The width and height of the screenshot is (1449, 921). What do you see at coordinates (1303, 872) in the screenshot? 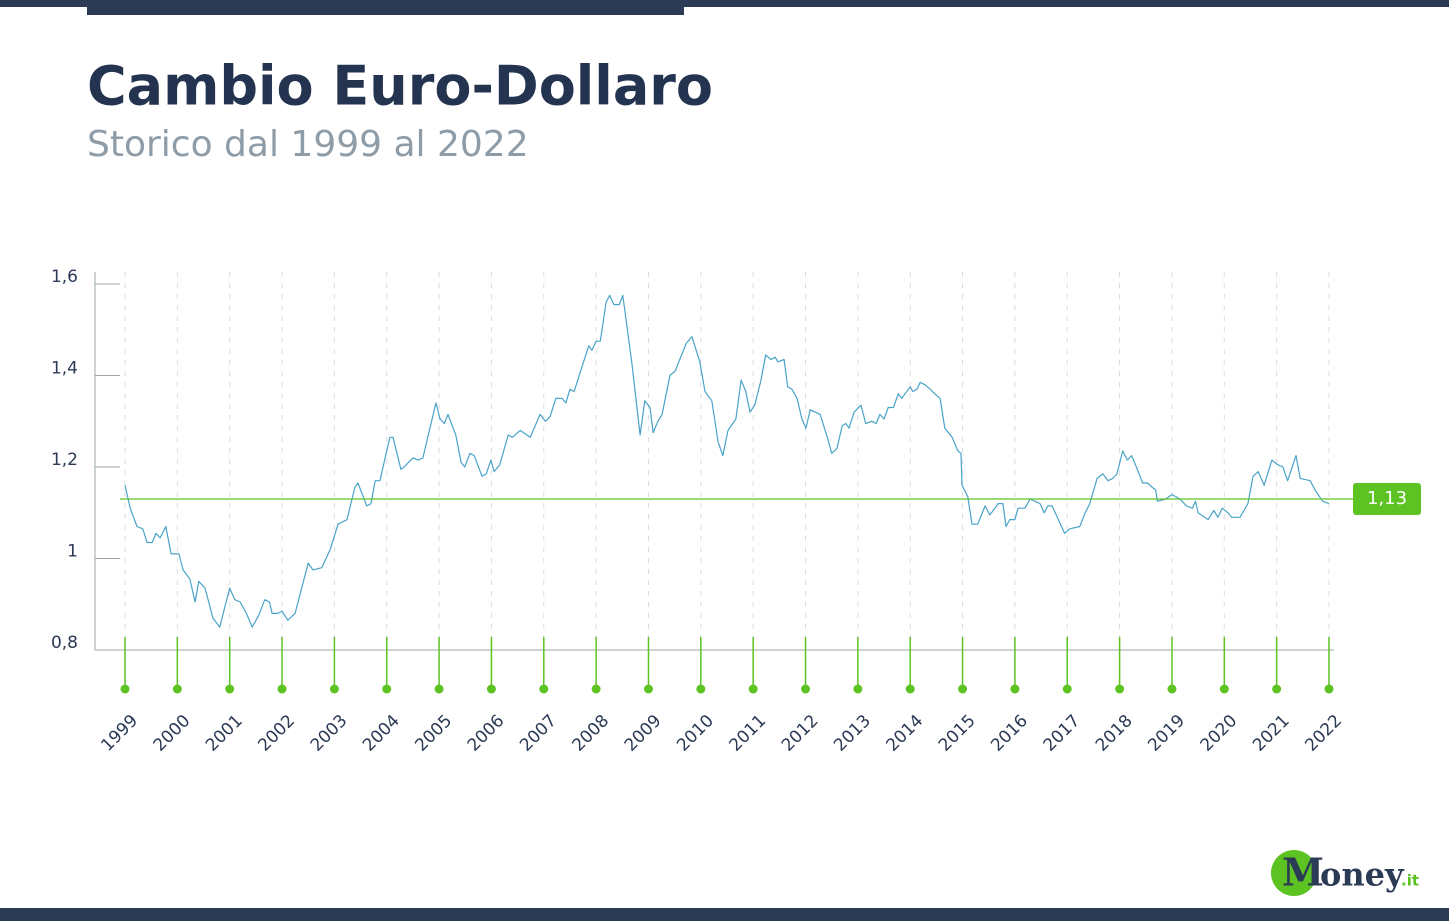
I see `logo-initial: M` at bounding box center [1303, 872].